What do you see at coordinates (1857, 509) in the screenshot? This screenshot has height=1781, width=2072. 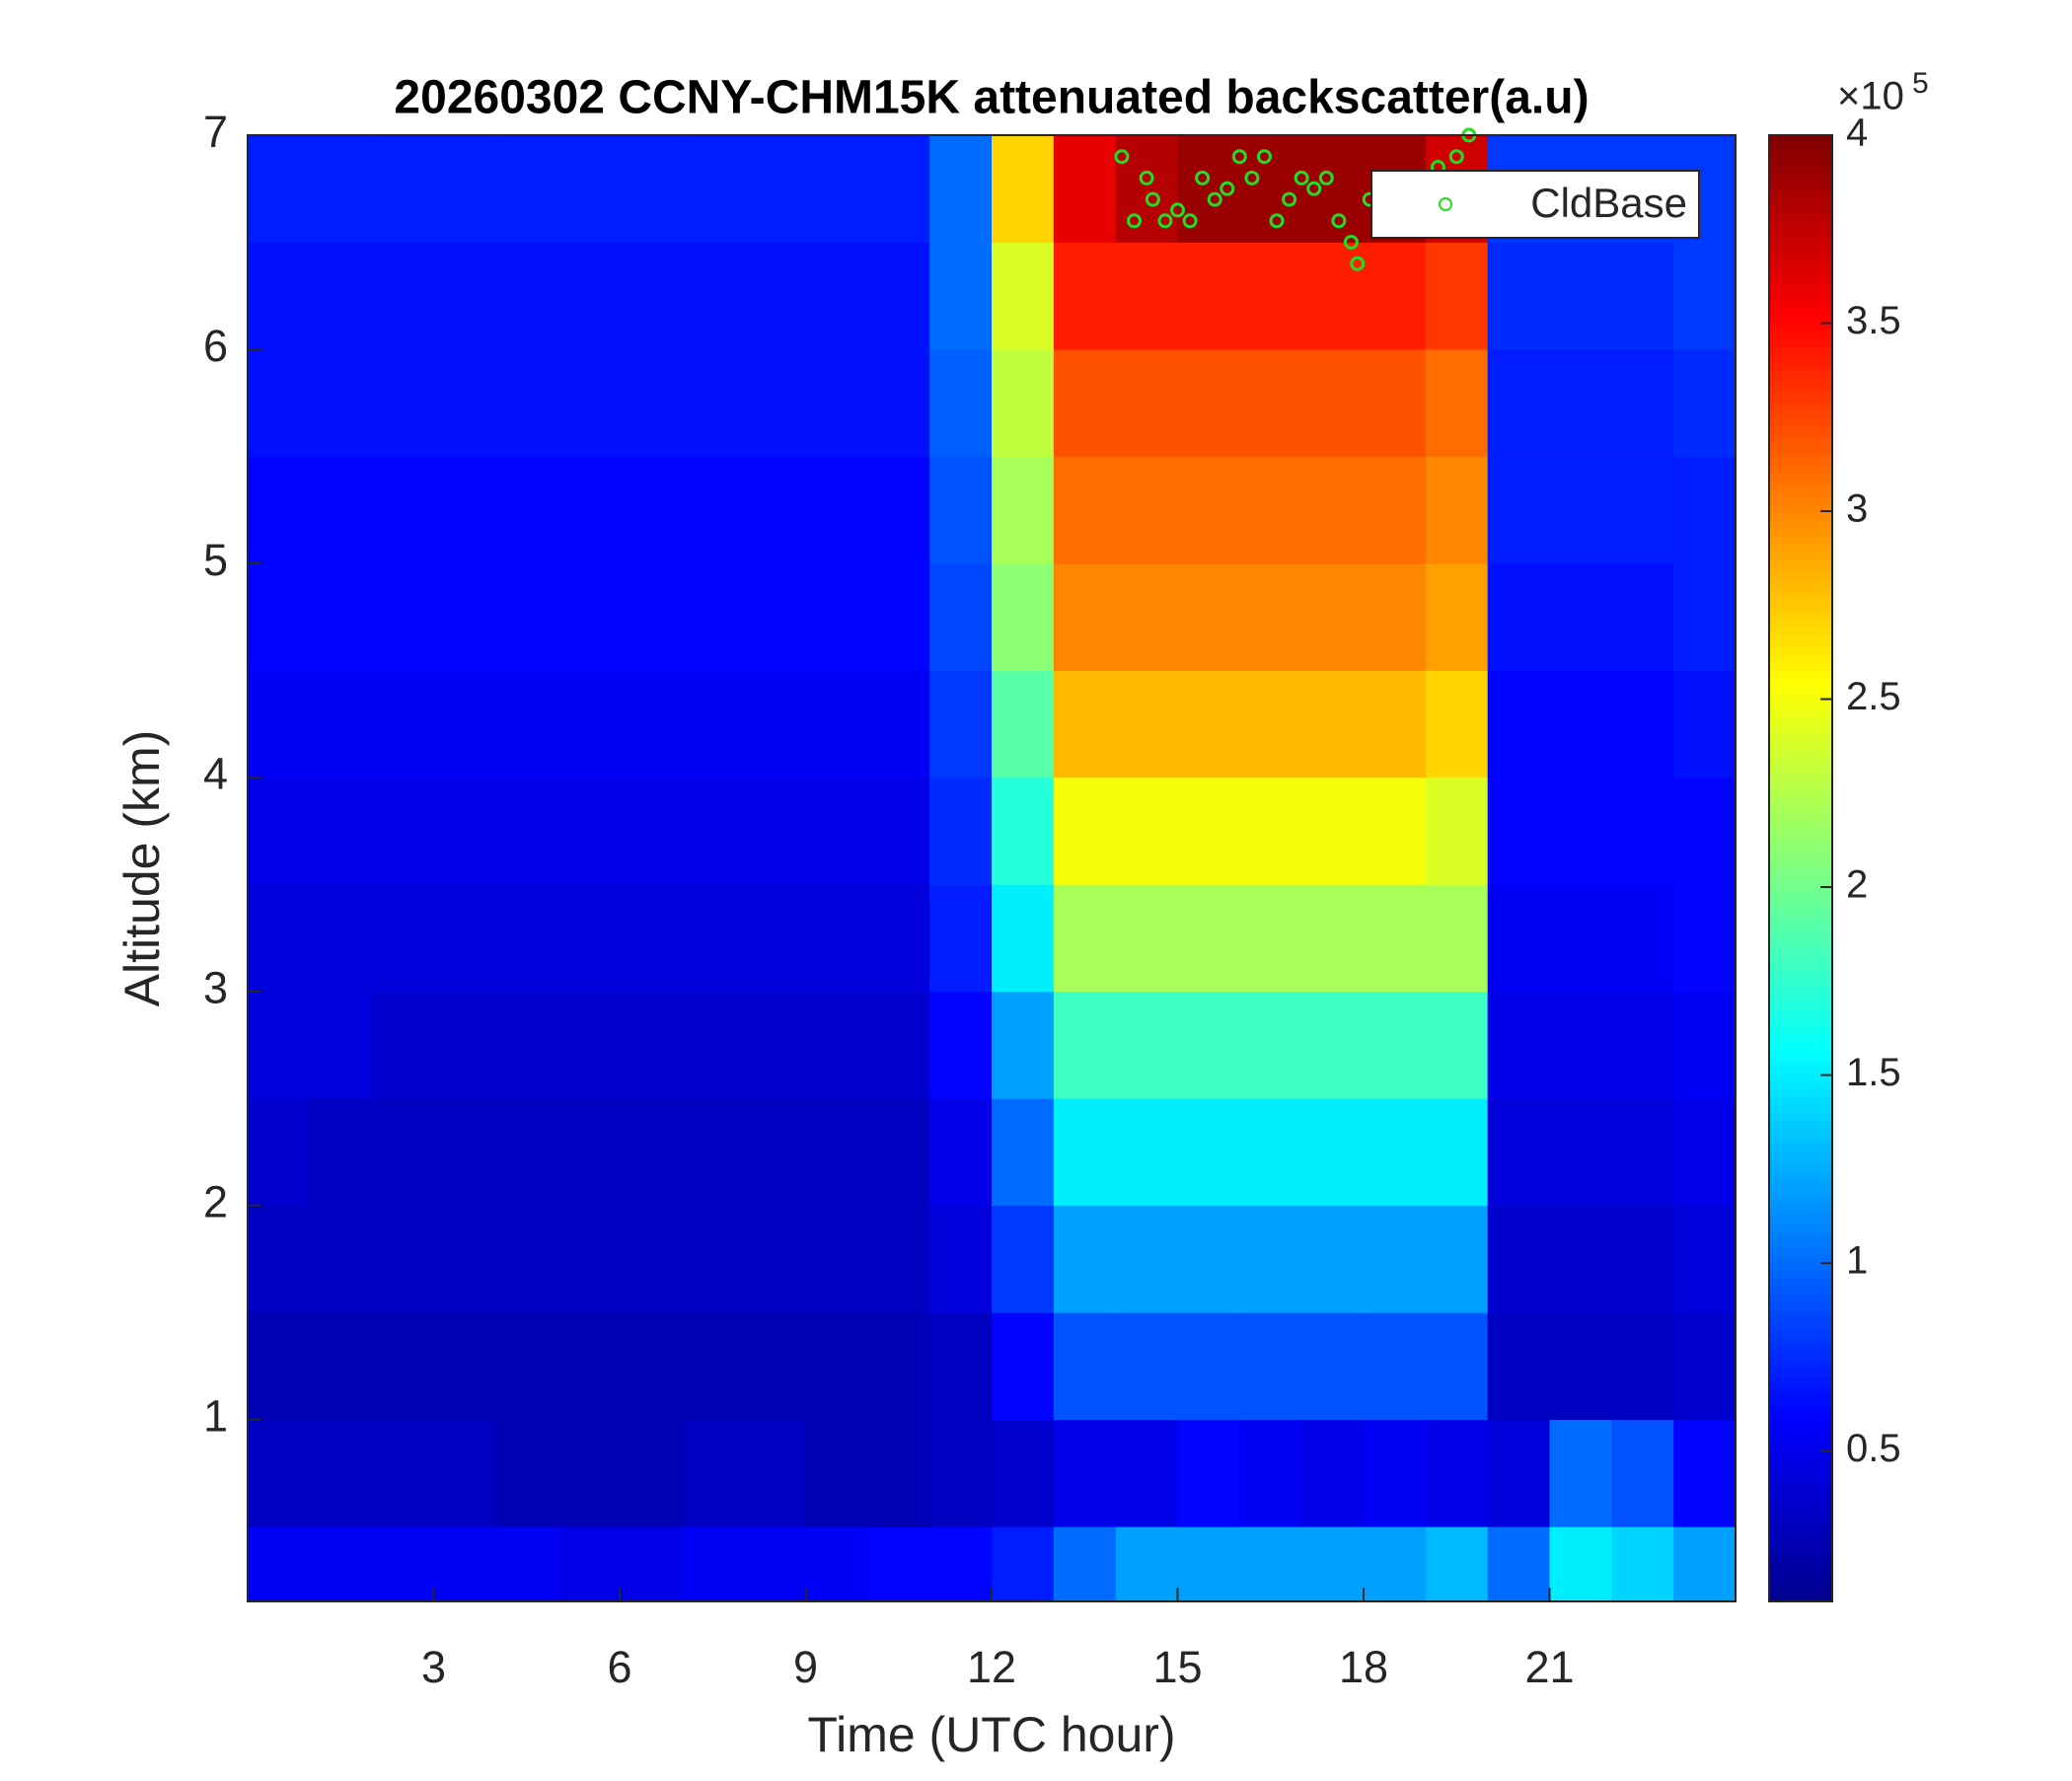 I see `colorbar-tick-label: 3` at bounding box center [1857, 509].